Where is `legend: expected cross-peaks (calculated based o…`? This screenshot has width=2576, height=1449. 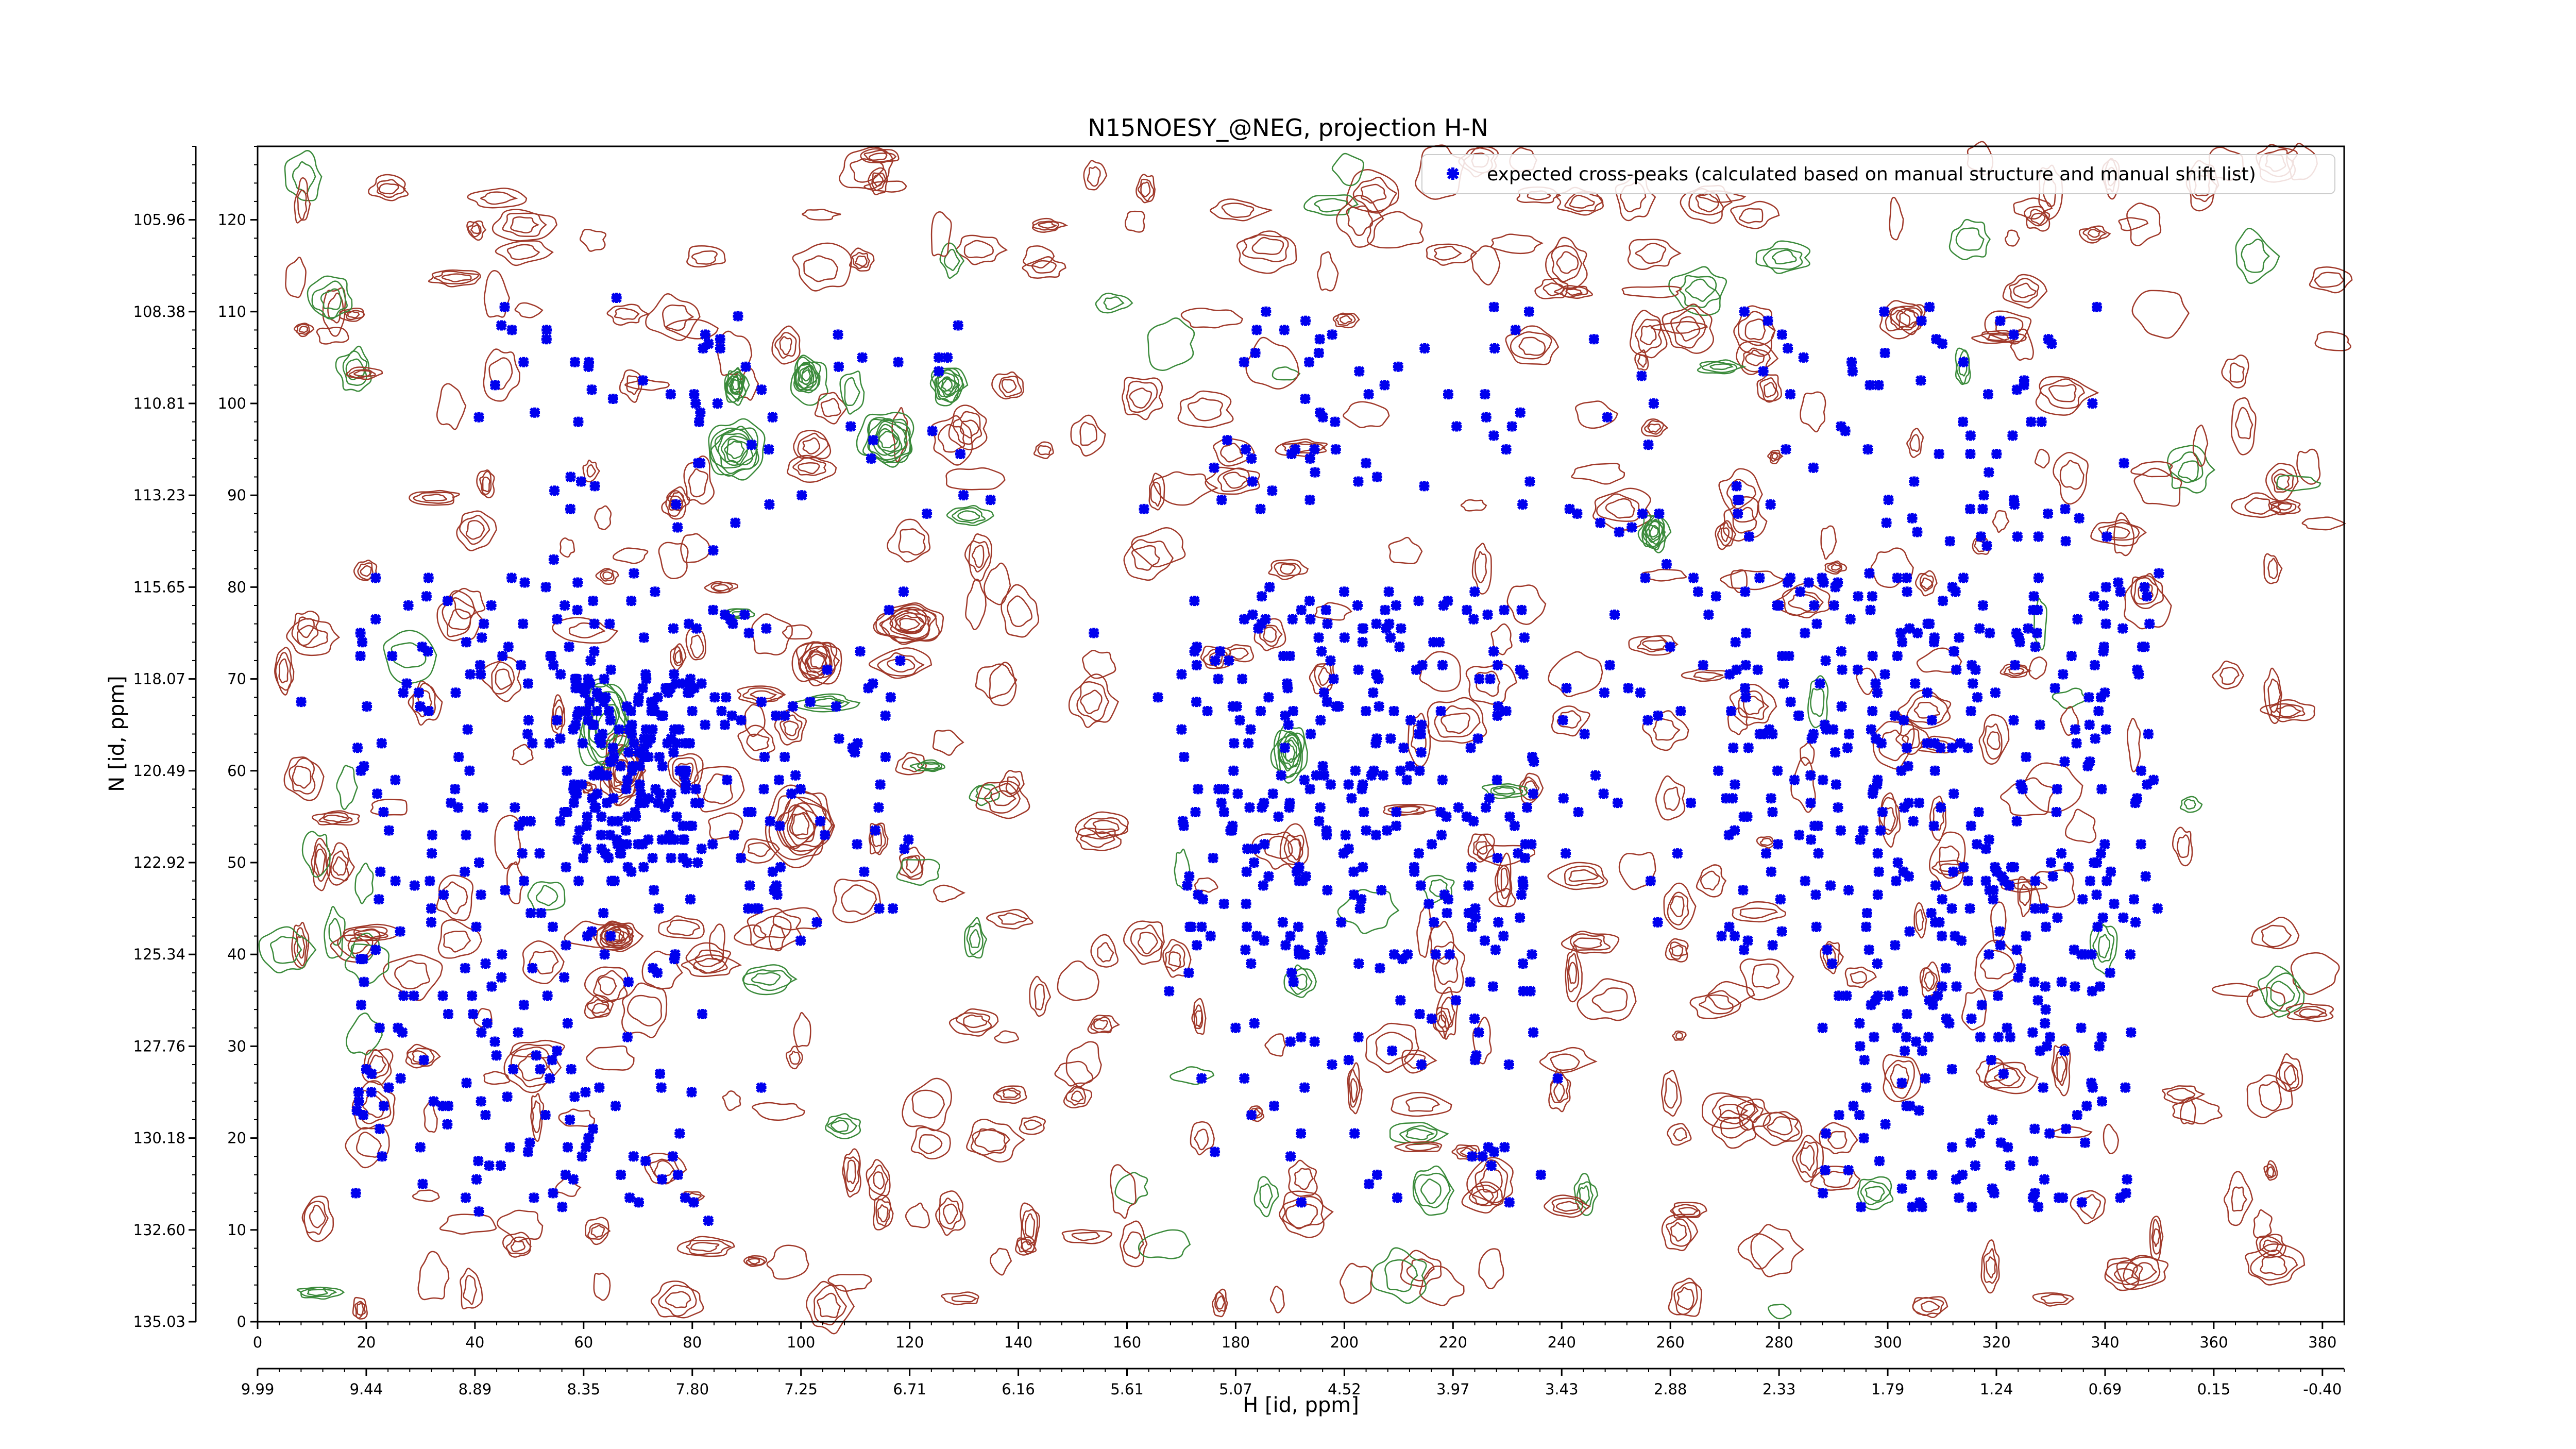
legend: expected cross-peaks (calculated based o… is located at coordinates (1878, 174).